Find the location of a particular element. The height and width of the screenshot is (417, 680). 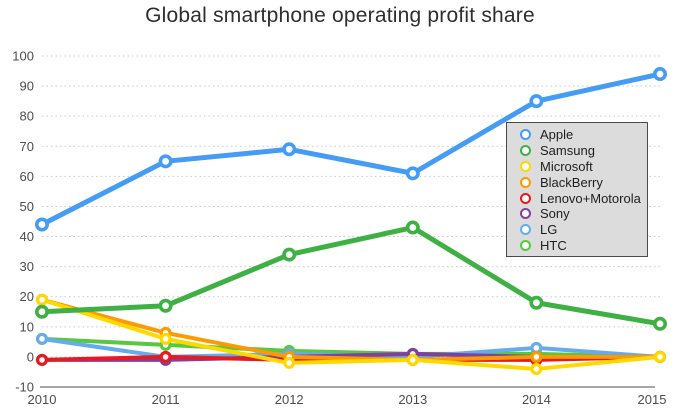

y-tick-label: 40 is located at coordinates (27, 236).